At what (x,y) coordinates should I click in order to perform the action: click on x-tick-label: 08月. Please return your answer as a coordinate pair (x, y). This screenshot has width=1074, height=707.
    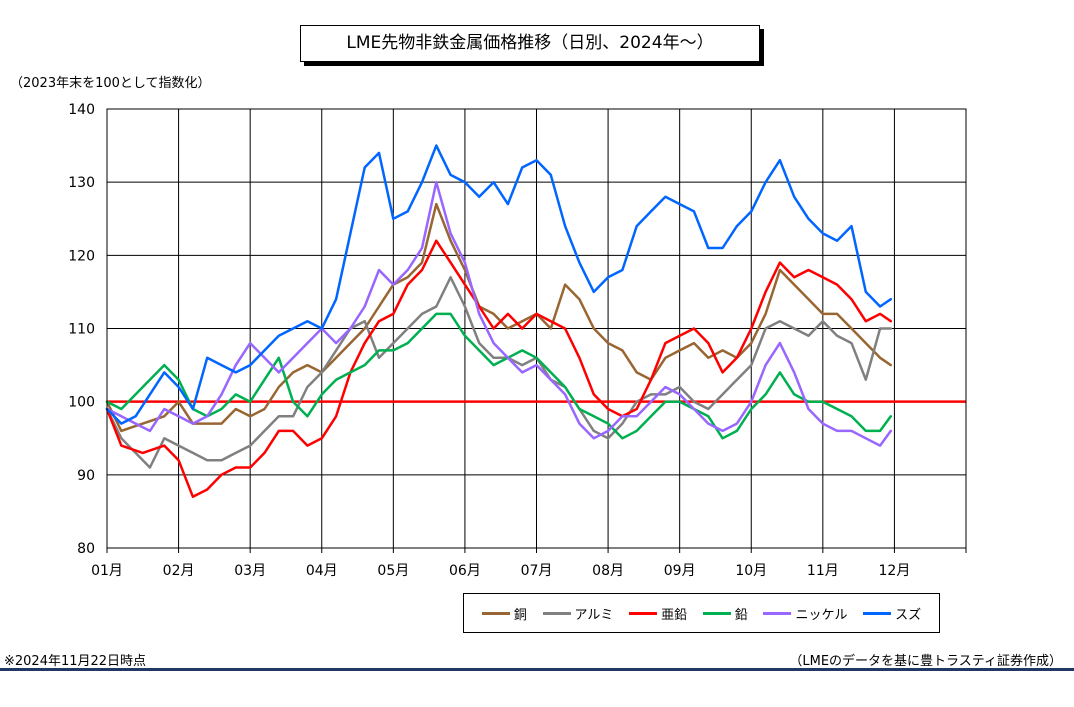
    Looking at the image, I should click on (608, 571).